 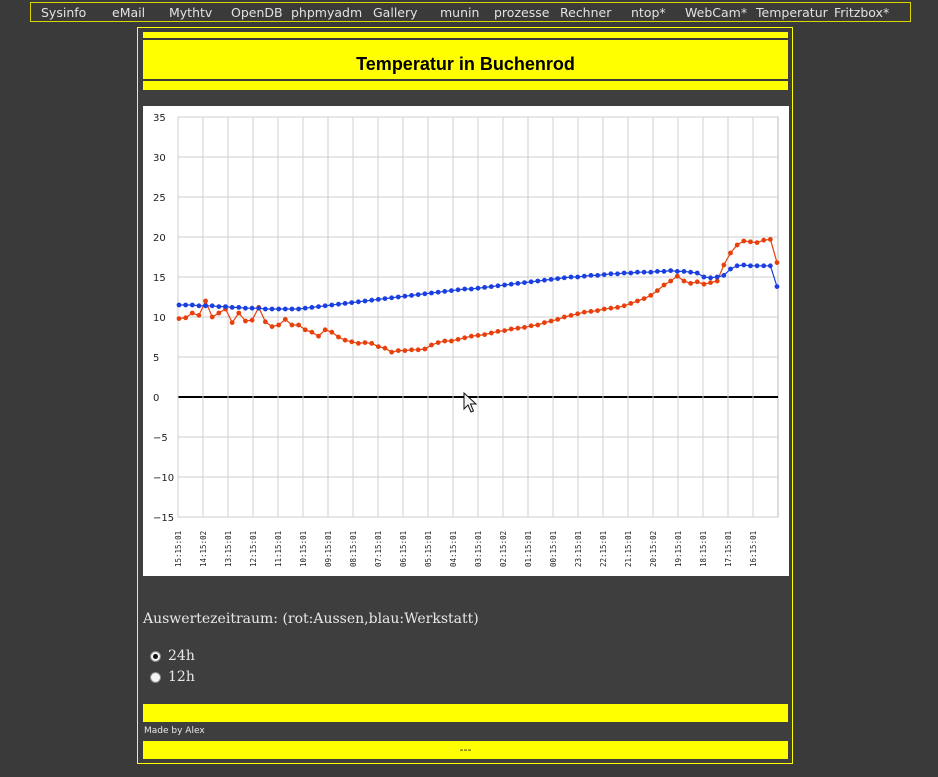 I want to click on nav-gallery: Gallery, so click(x=395, y=12).